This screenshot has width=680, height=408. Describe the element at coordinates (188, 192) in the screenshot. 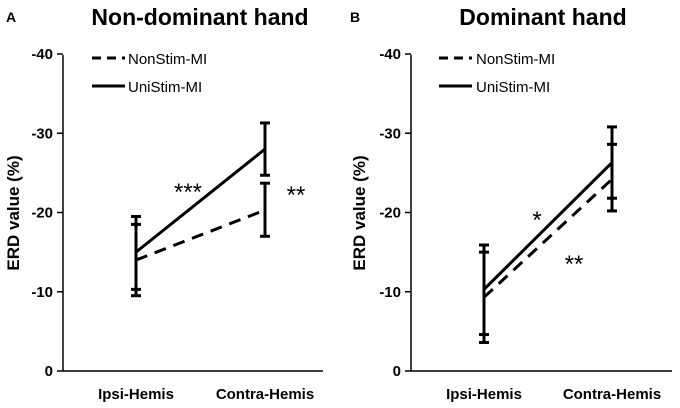

I see `significance-marker: ***` at that location.